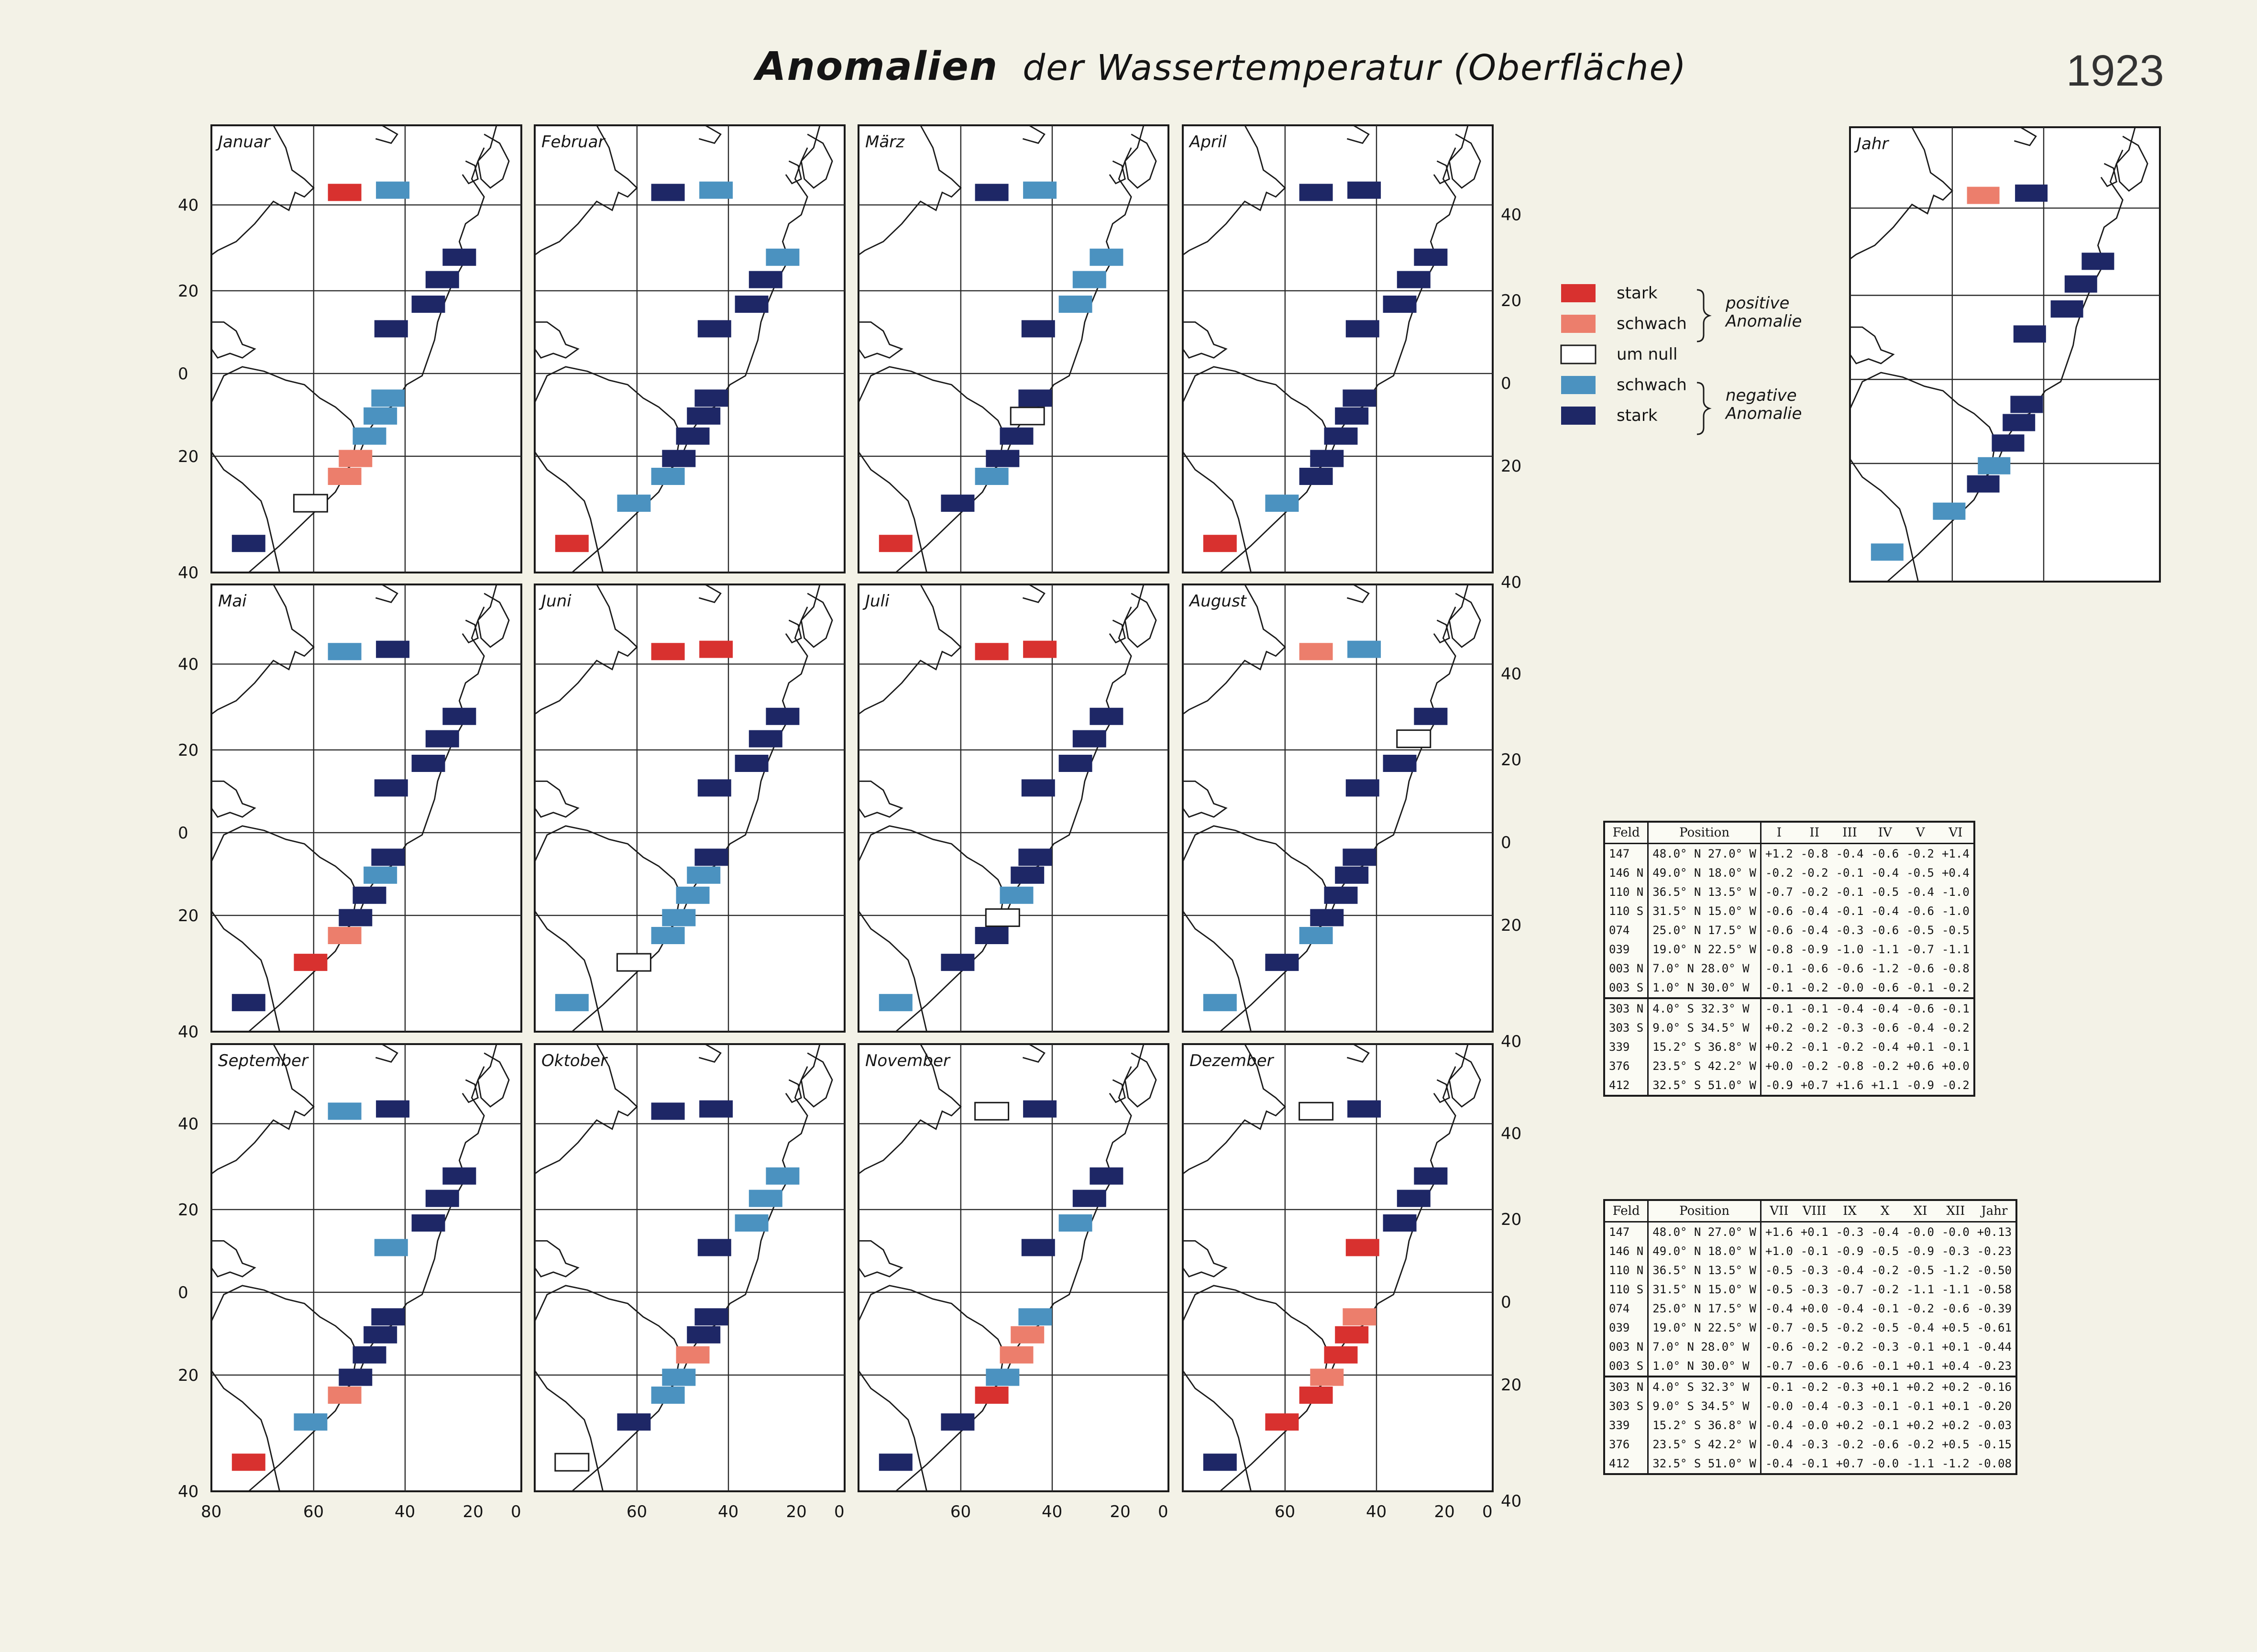 This screenshot has width=2257, height=1652. Describe the element at coordinates (1885, 968) in the screenshot. I see `table-cell: -1.2` at that location.